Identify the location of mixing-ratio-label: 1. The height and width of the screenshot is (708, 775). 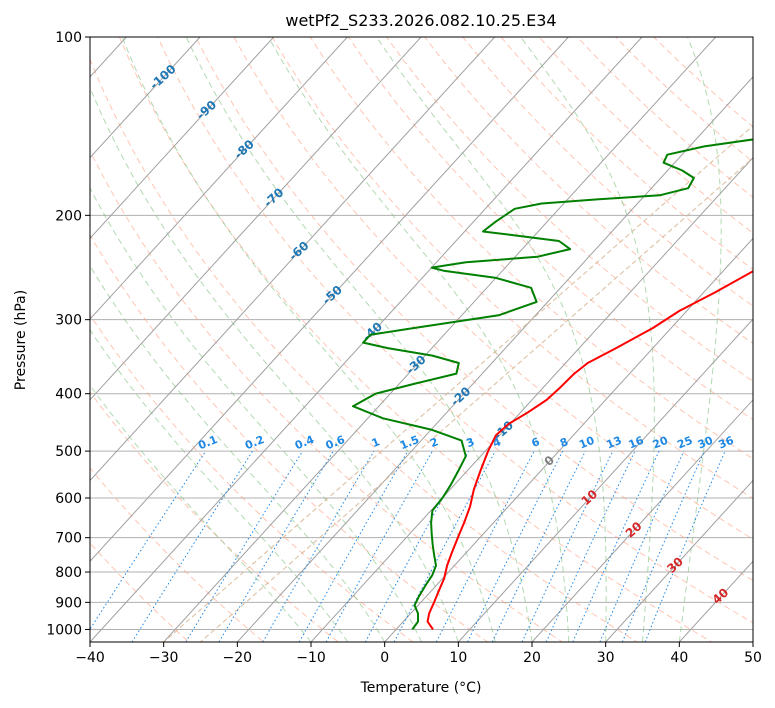
(376, 442).